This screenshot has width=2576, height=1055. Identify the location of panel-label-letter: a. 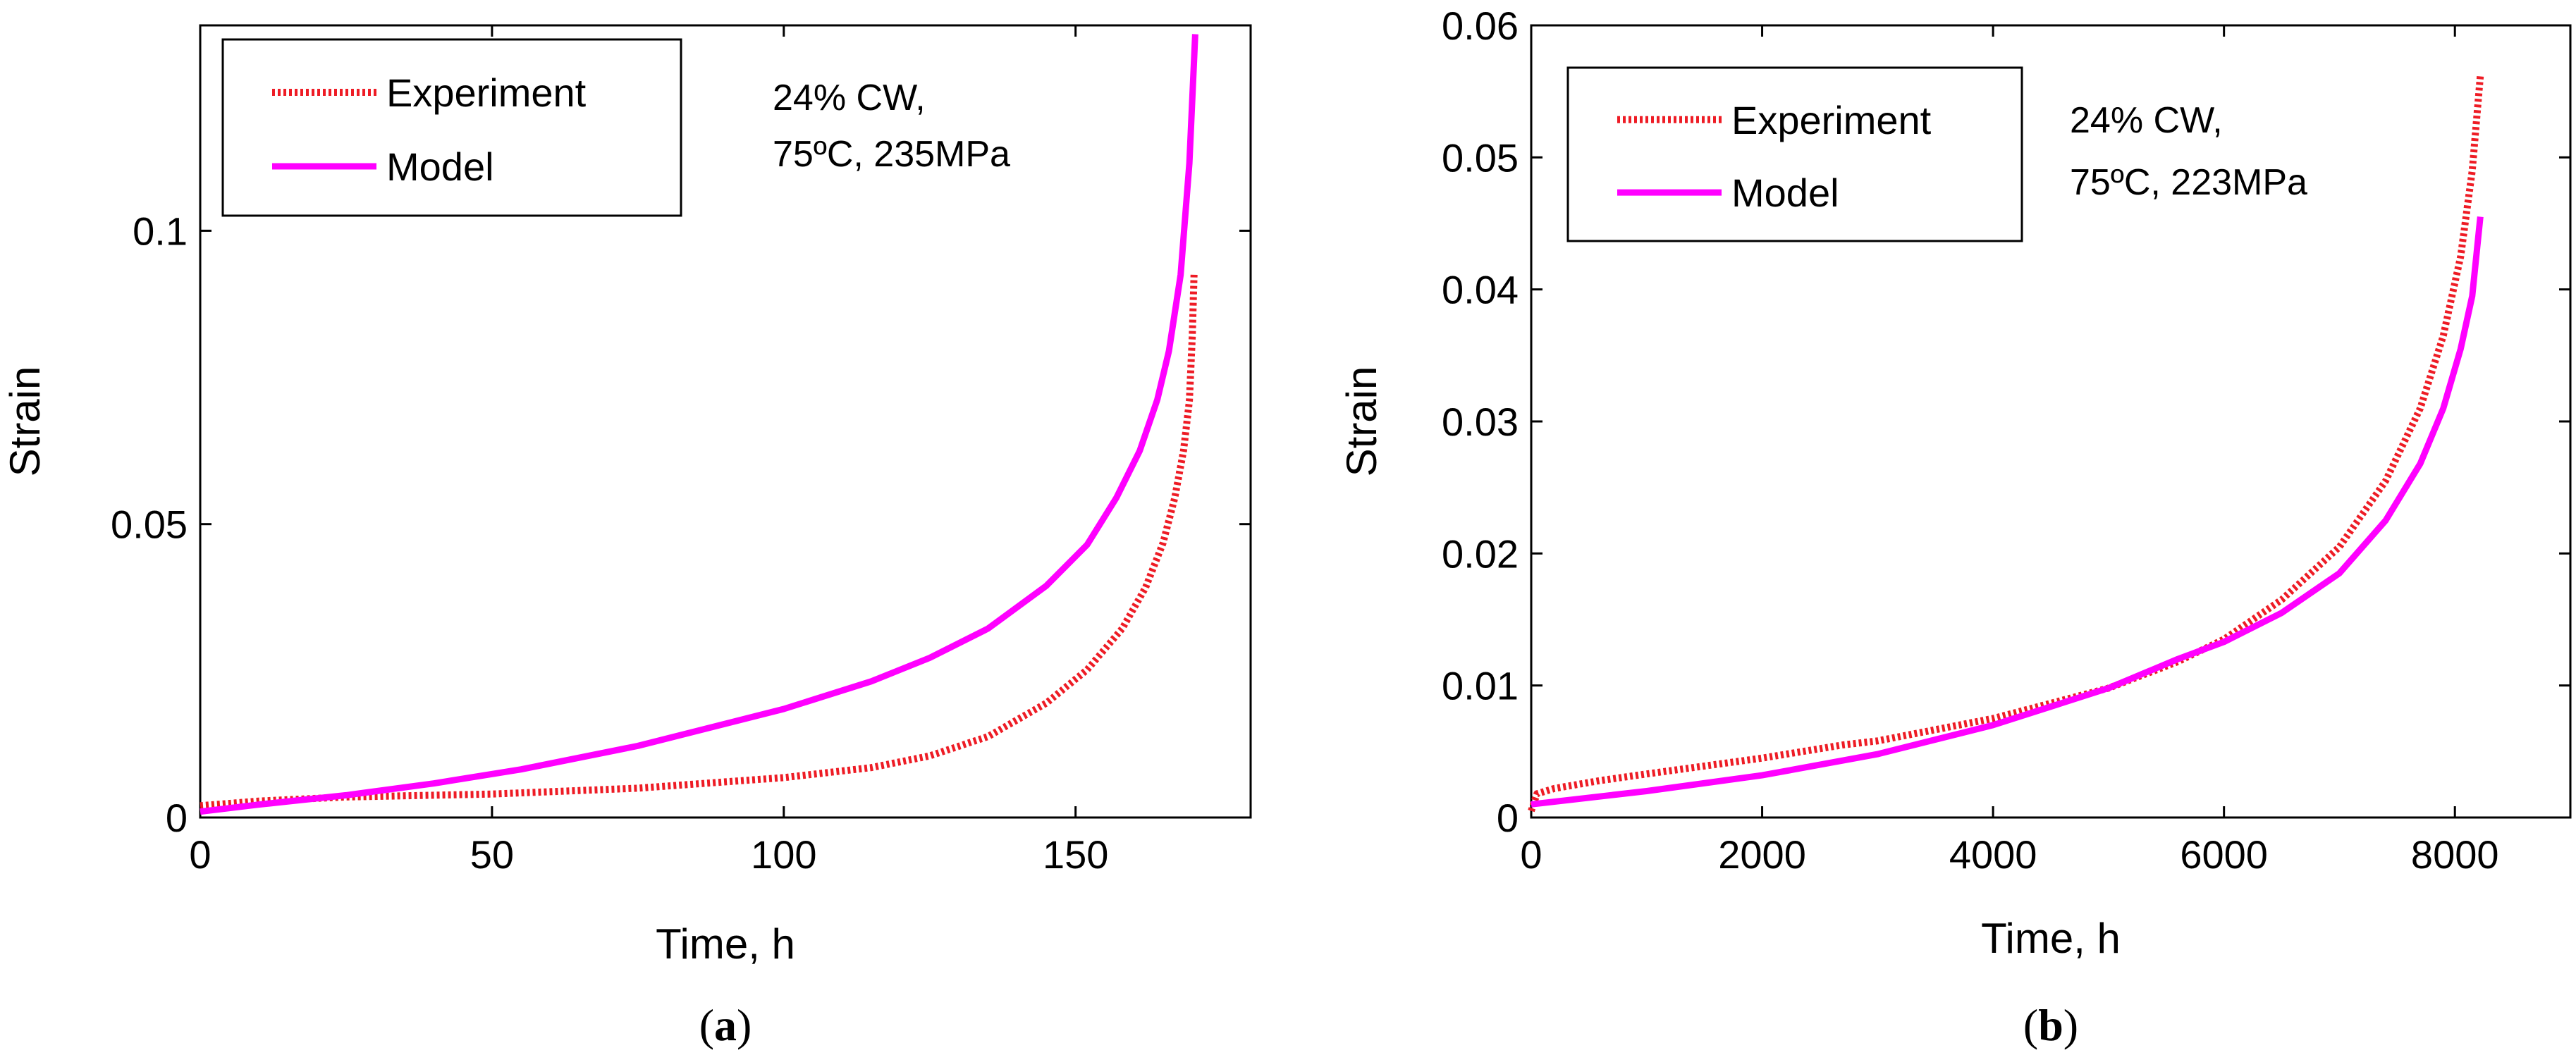
(725, 1025).